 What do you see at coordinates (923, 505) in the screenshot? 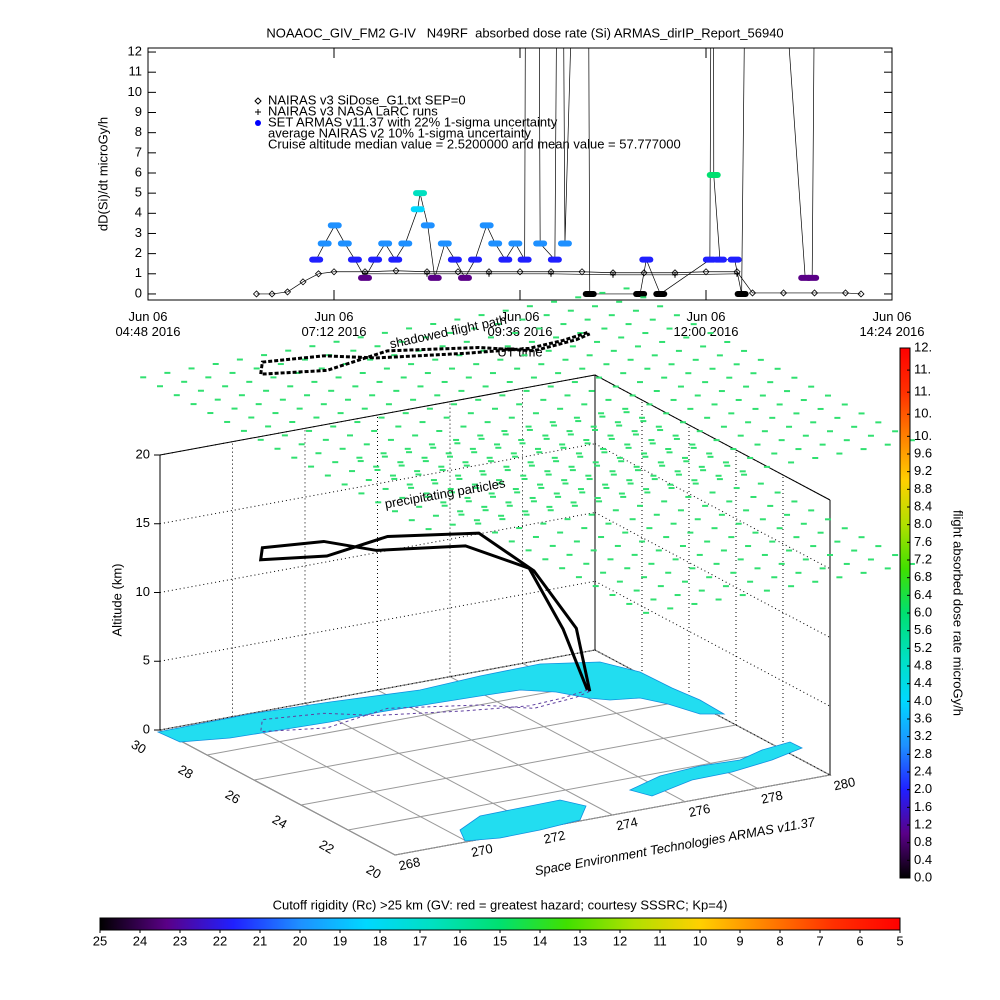
I see `colorbar-tick-label: 8.4` at bounding box center [923, 505].